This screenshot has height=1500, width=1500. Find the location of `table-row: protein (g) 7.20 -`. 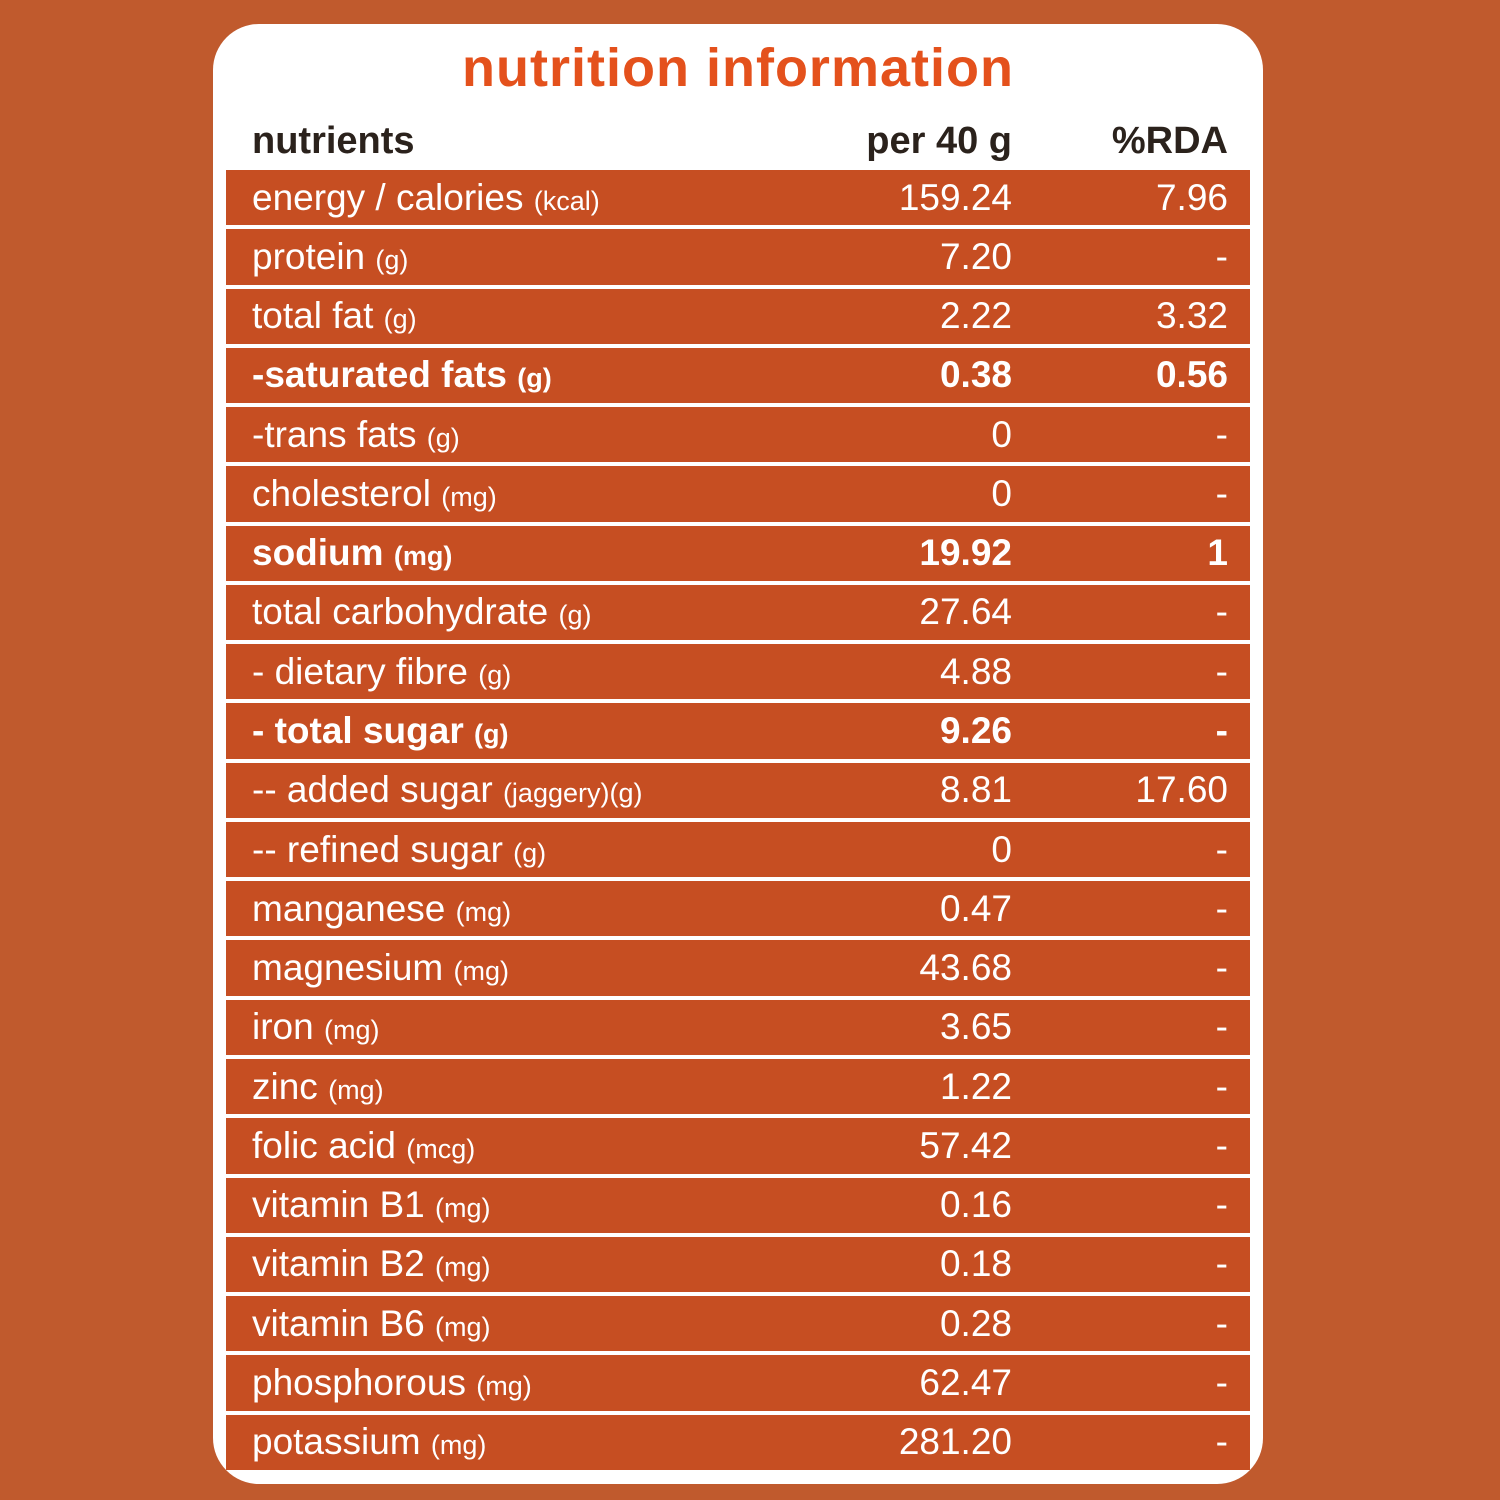

table-row: protein (g) 7.20 - is located at coordinates (738, 257).